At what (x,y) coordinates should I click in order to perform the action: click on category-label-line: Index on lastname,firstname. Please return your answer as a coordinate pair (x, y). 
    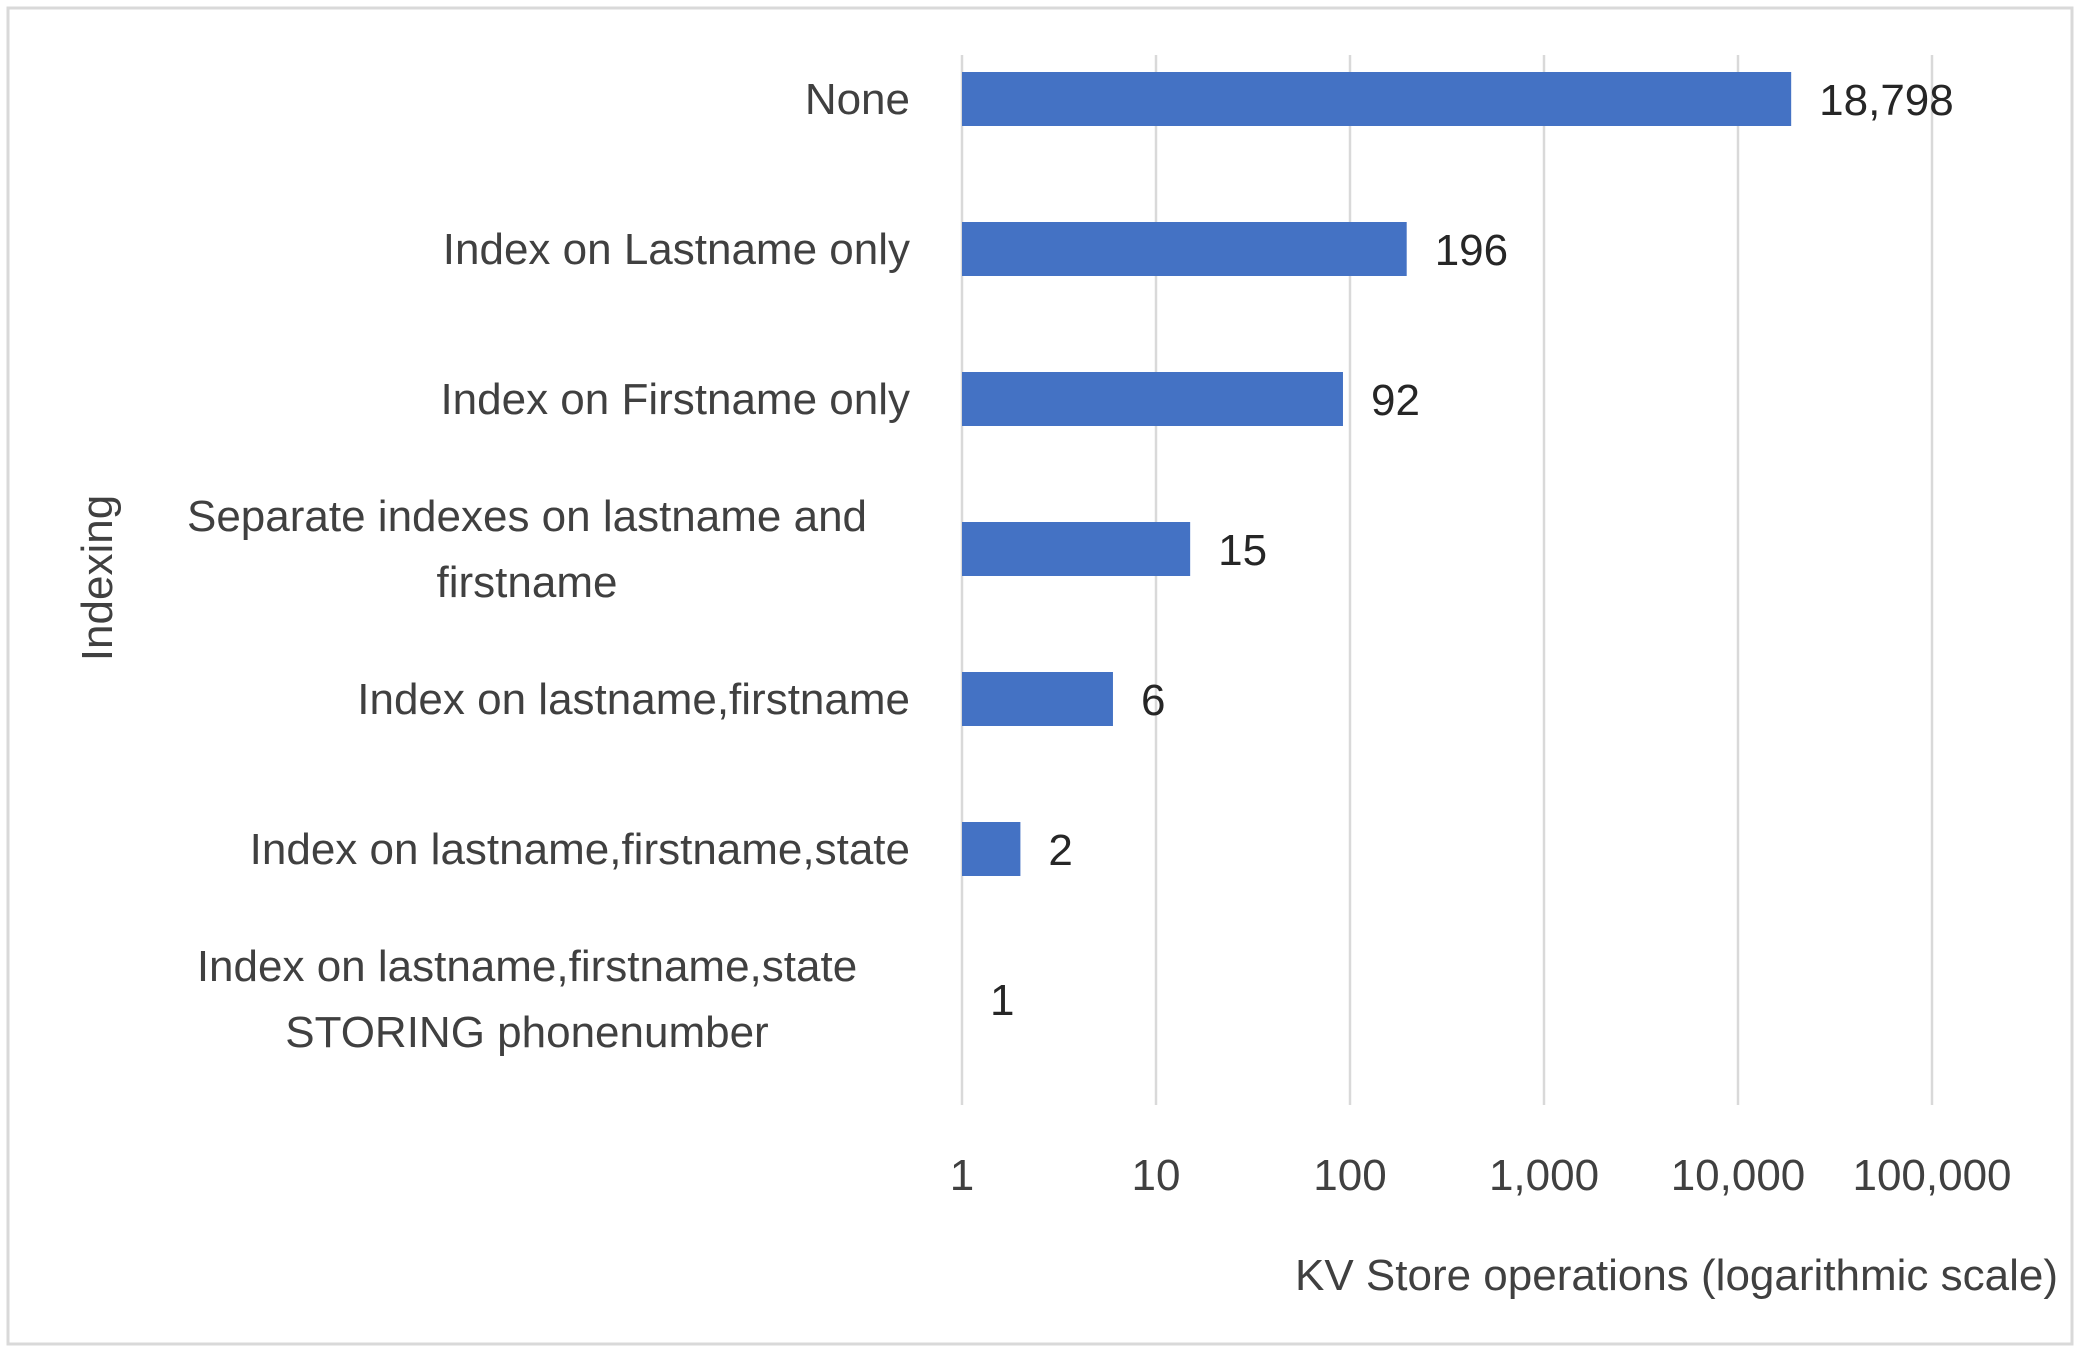
    Looking at the image, I should click on (633, 699).